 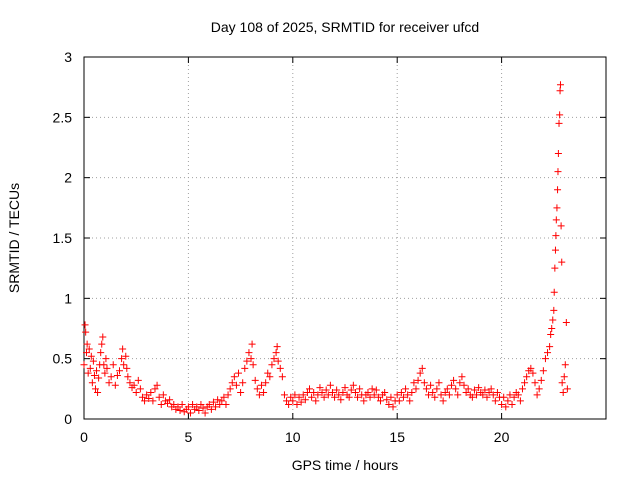 What do you see at coordinates (68, 178) in the screenshot?
I see `y-tick-label: 2` at bounding box center [68, 178].